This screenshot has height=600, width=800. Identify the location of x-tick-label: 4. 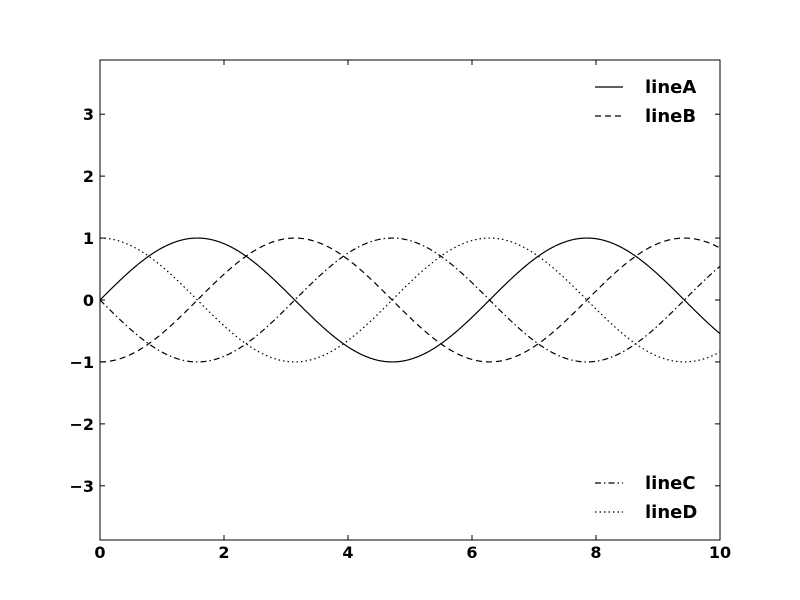
(347, 552).